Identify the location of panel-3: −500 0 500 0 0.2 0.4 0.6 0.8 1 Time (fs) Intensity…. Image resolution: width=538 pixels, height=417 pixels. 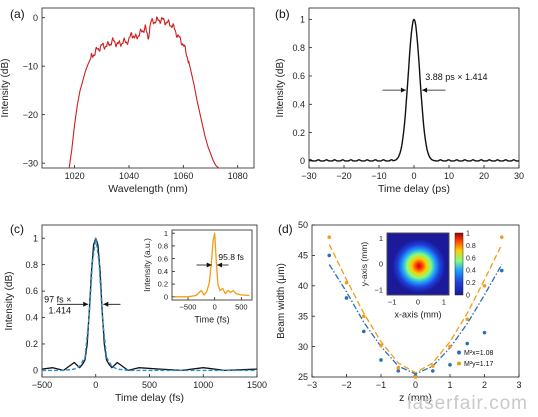
(197, 277).